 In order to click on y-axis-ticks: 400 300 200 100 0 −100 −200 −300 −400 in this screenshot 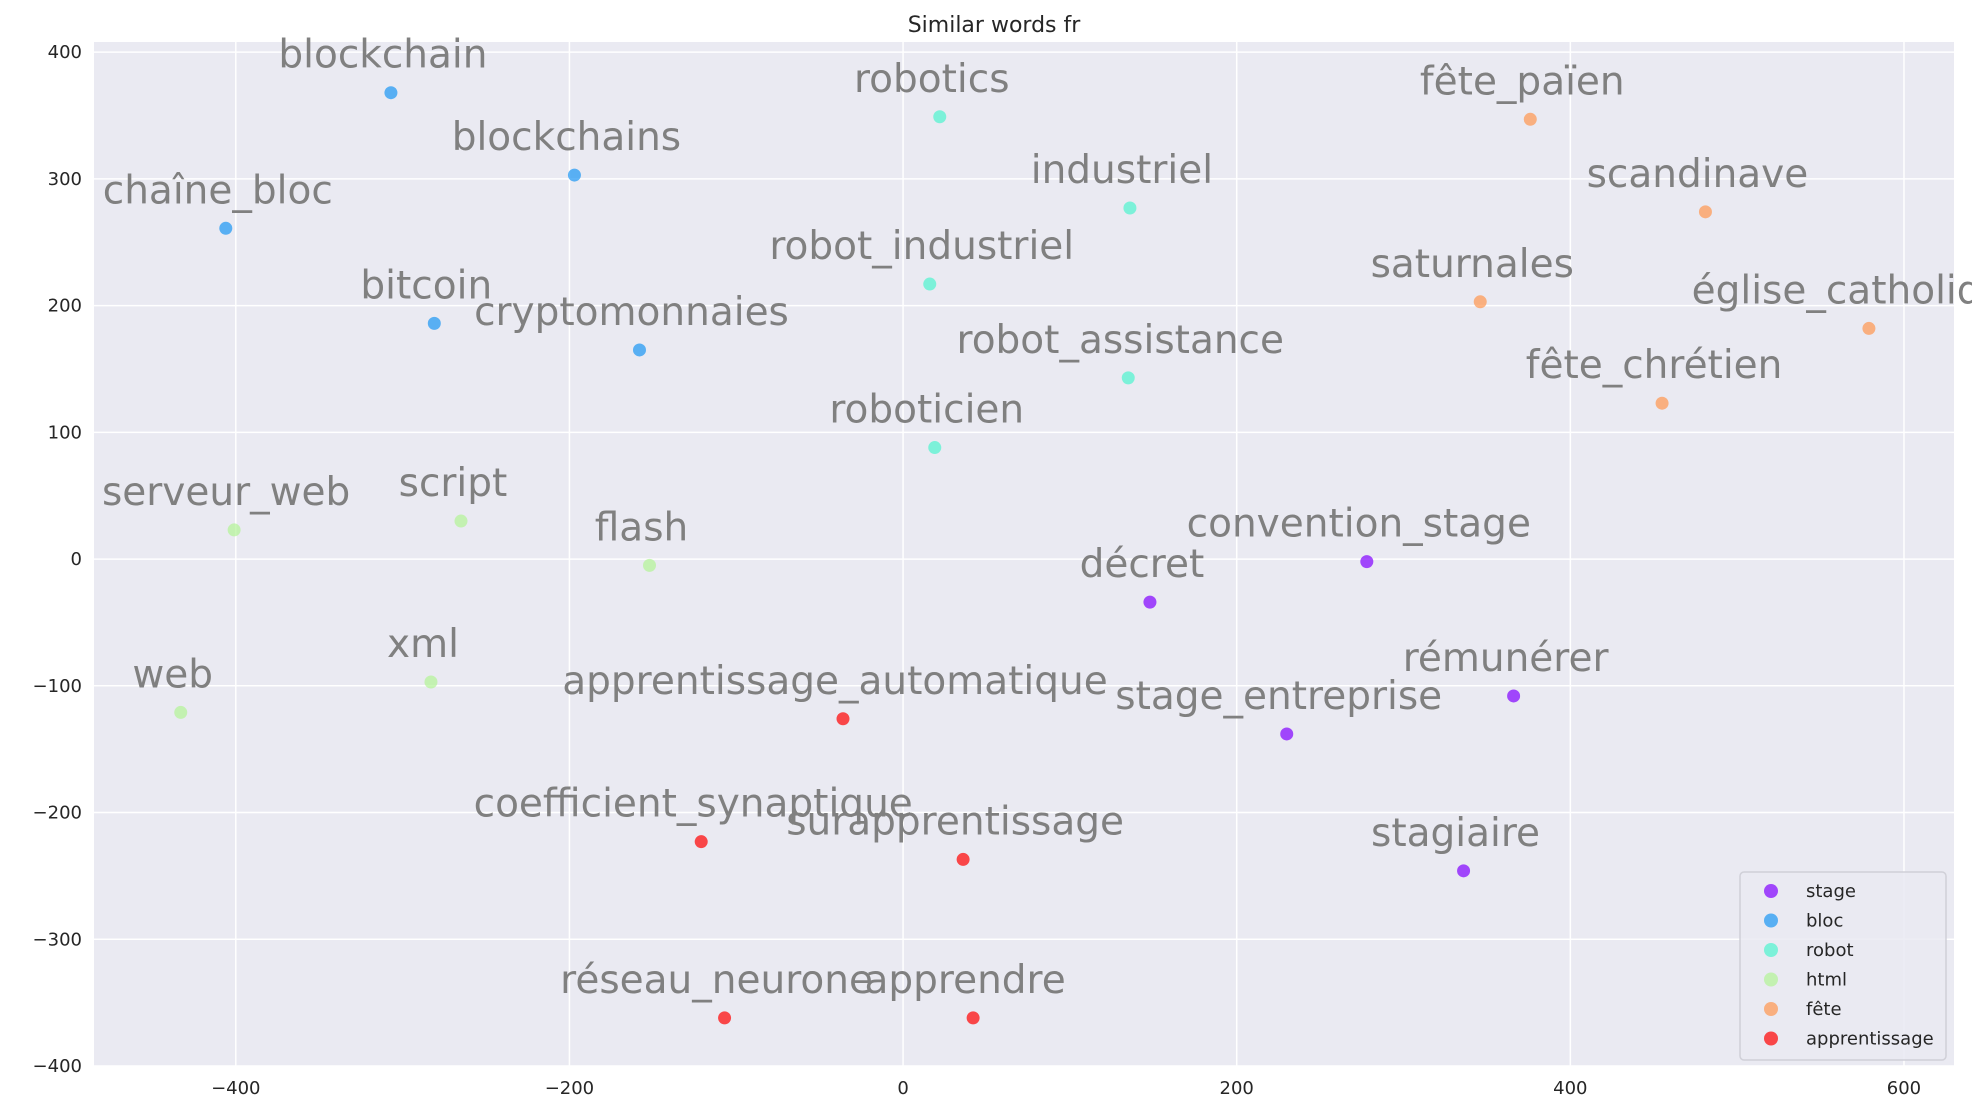, I will do `click(57, 559)`.